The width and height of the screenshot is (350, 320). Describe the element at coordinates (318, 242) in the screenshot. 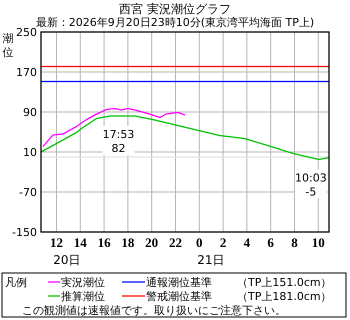

I see `x-tick-label: 10` at that location.